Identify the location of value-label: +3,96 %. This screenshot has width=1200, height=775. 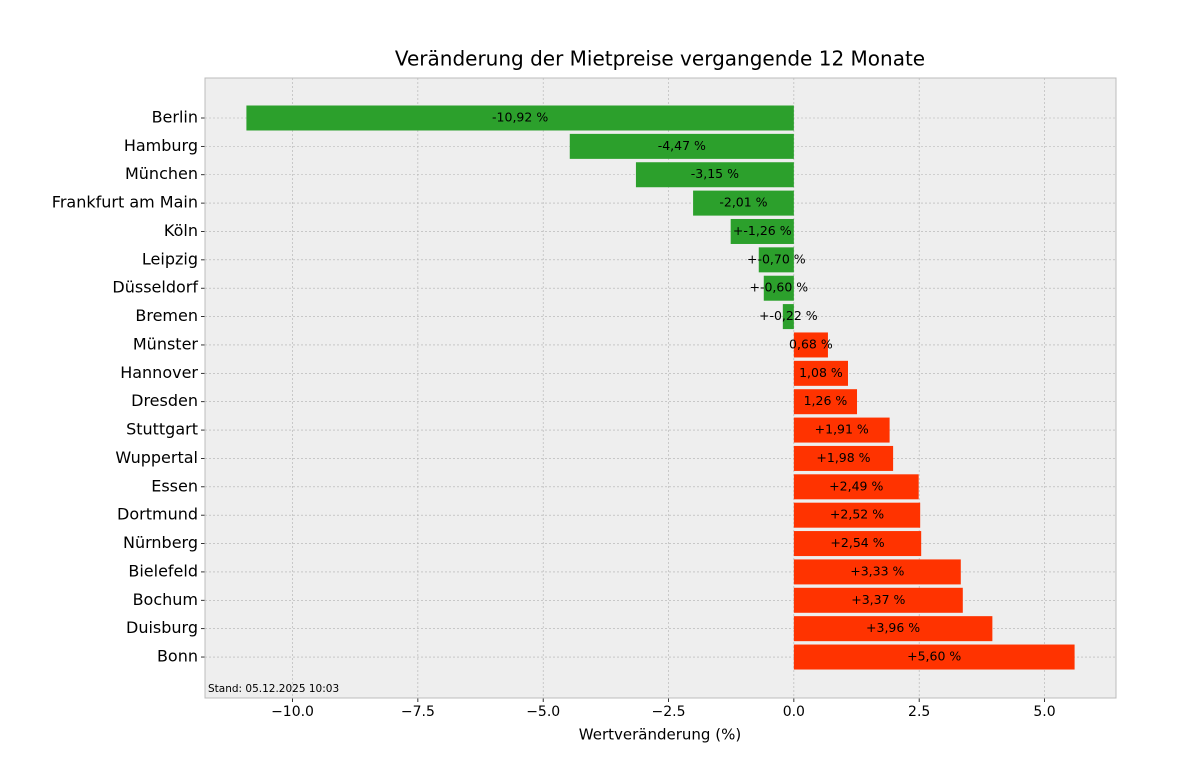
(893, 627).